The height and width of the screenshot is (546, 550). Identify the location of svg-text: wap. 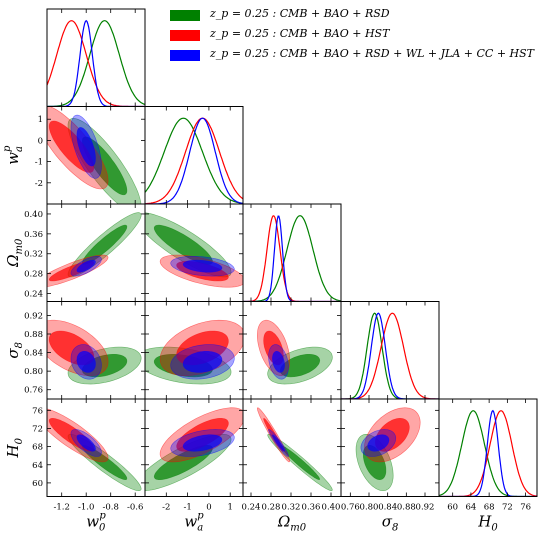
(13, 155).